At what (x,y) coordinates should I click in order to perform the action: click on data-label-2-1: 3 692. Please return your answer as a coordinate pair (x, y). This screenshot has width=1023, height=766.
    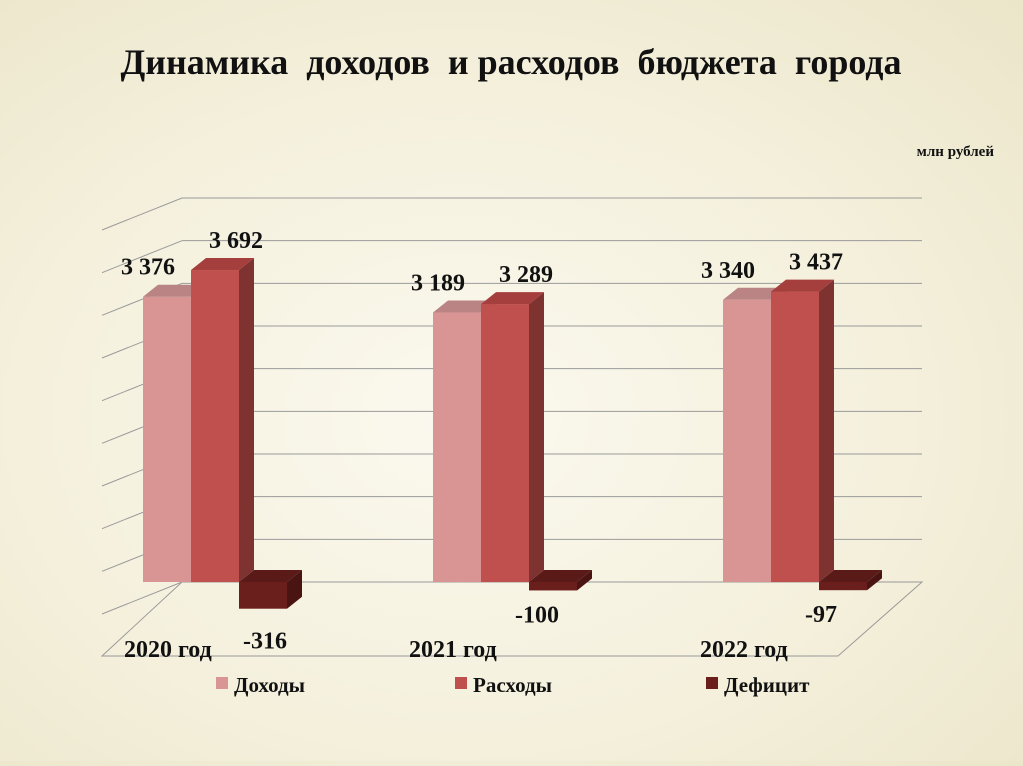
    Looking at the image, I should click on (236, 241).